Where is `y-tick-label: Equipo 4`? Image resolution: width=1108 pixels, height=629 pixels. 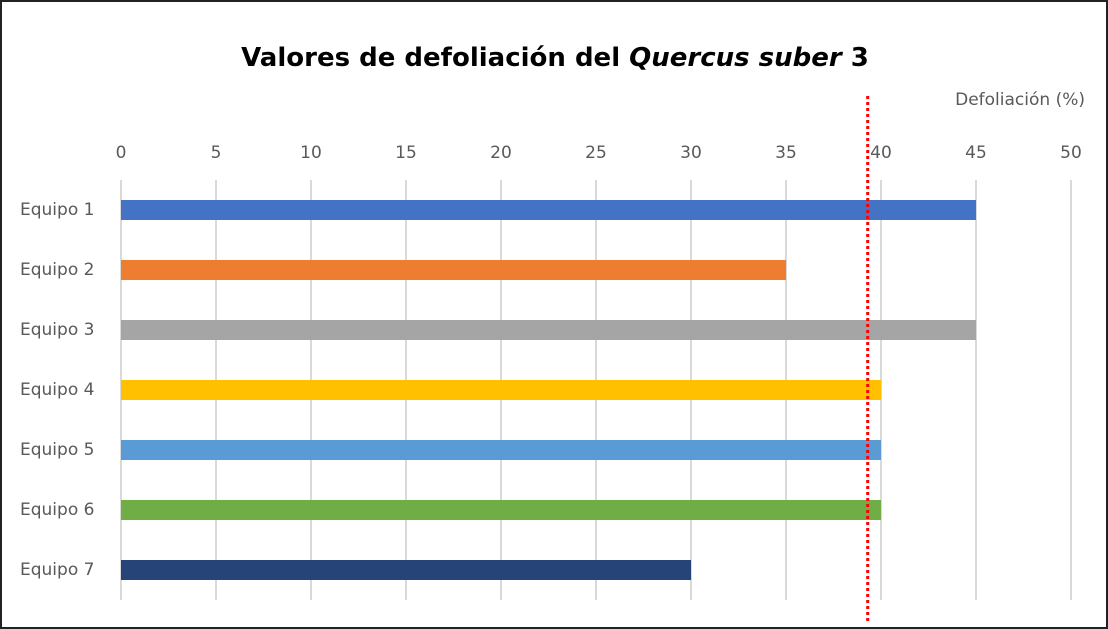
y-tick-label: Equipo 4 is located at coordinates (57, 390).